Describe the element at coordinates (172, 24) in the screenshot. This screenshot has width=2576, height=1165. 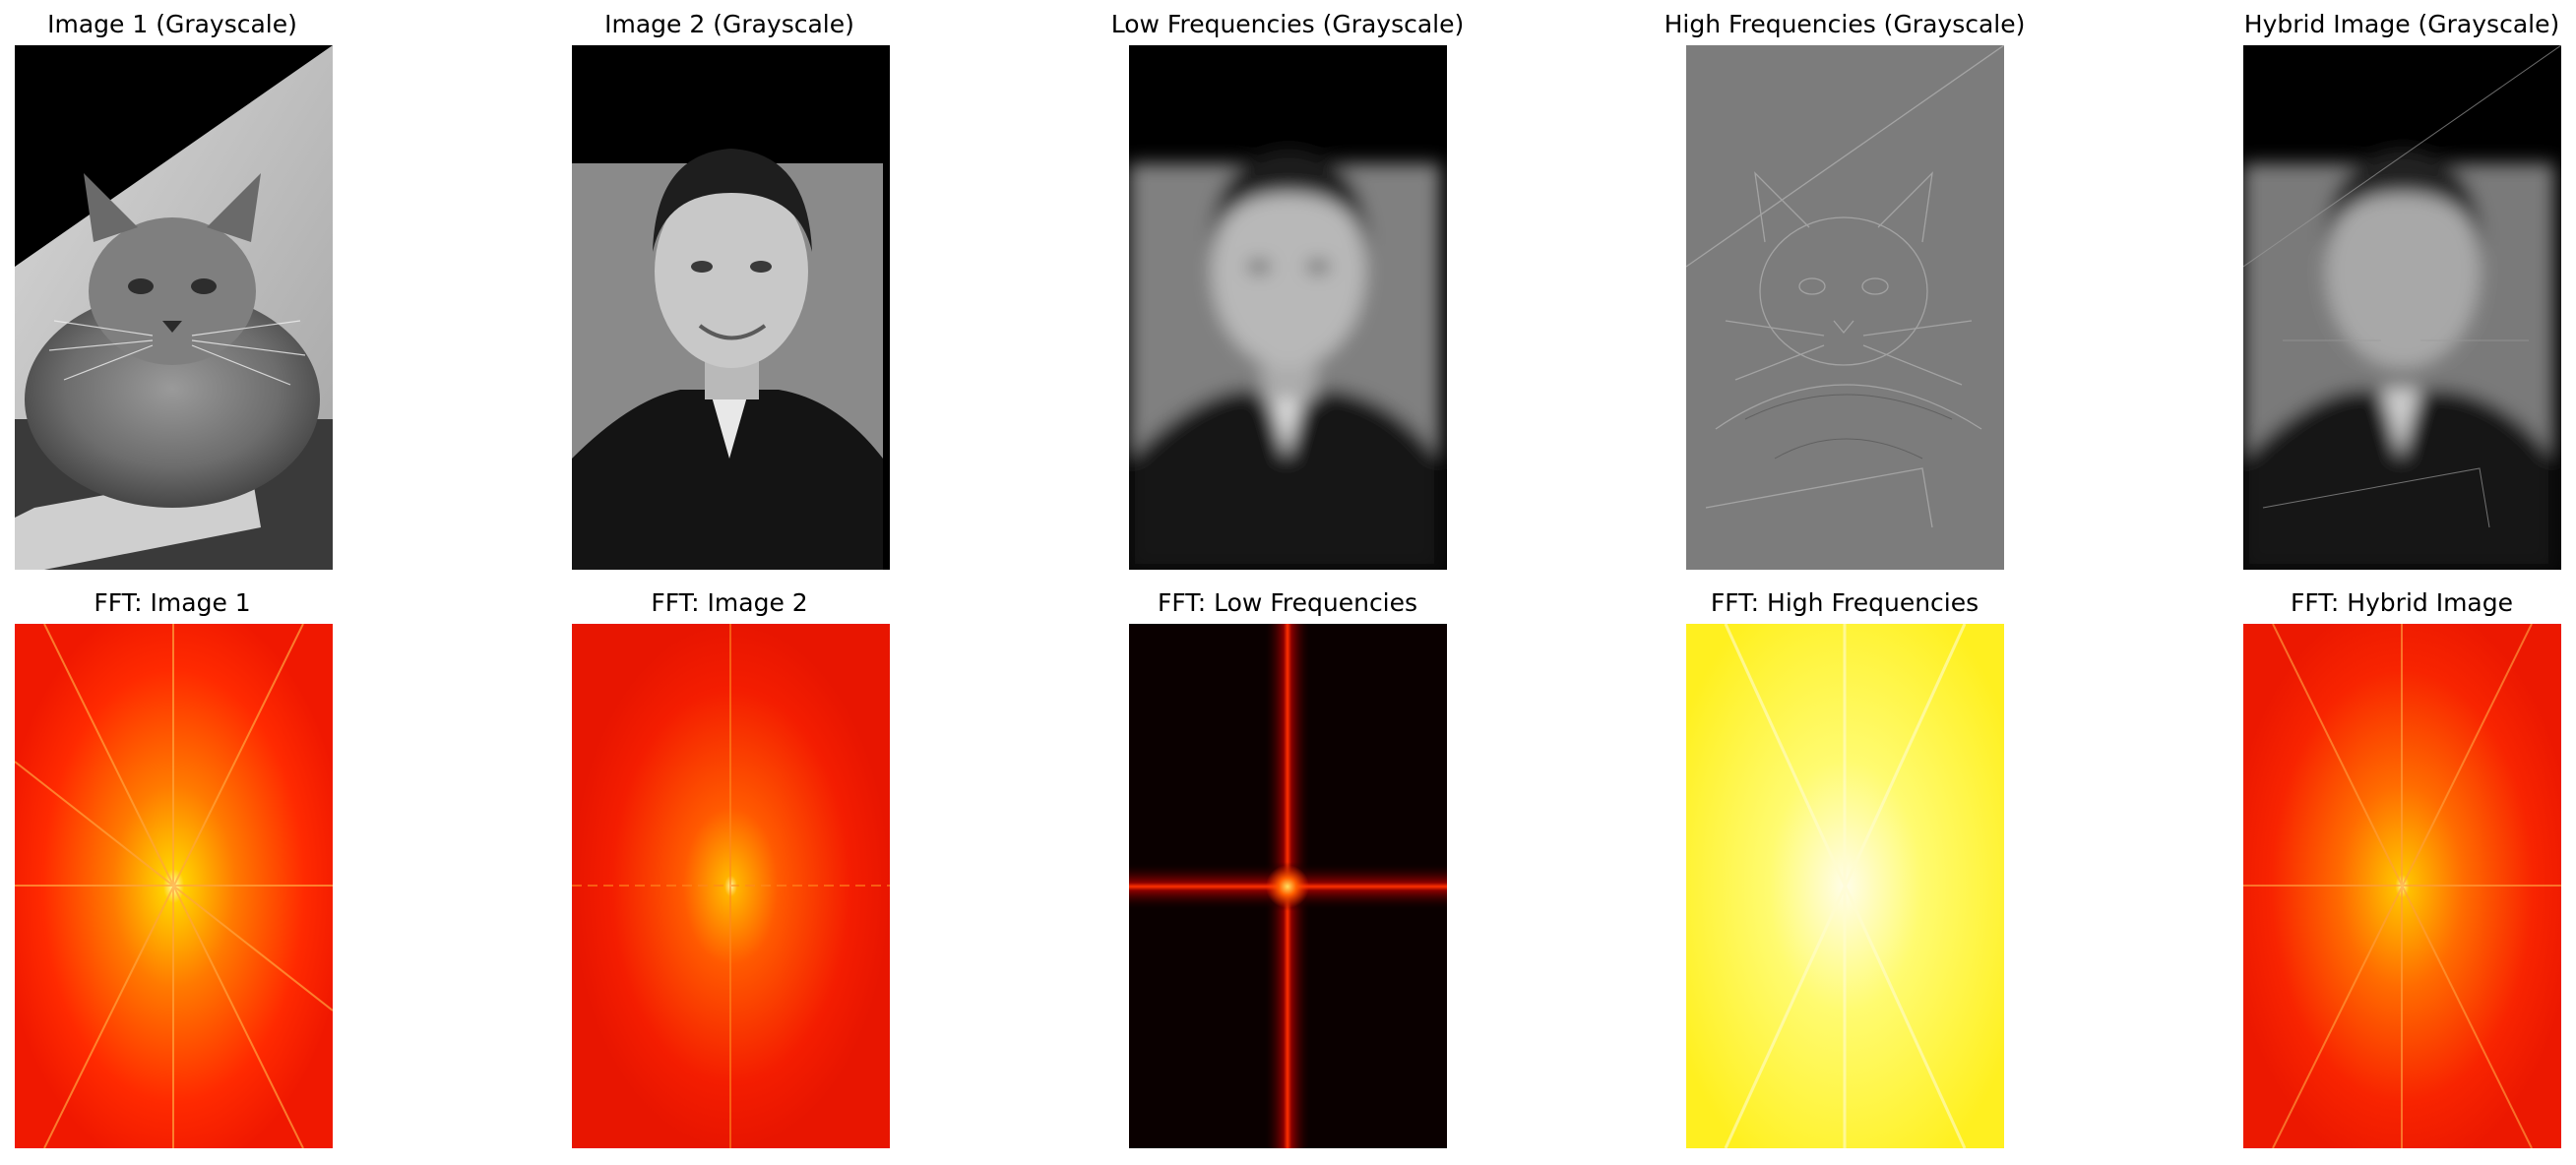
I see `title-image1: Image 1 (Grayscale)` at that location.